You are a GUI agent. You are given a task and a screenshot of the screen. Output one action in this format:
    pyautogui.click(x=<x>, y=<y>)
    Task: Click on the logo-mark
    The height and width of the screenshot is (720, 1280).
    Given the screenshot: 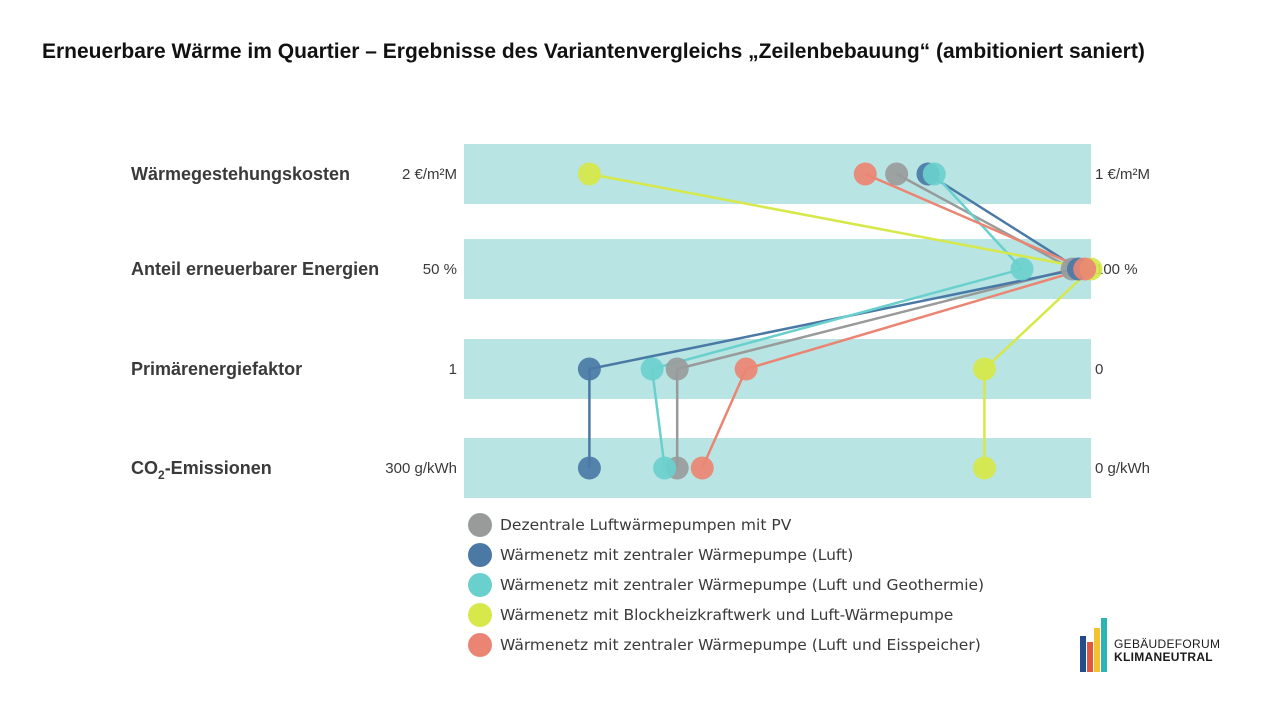 What is the action you would take?
    pyautogui.click(x=1094, y=644)
    